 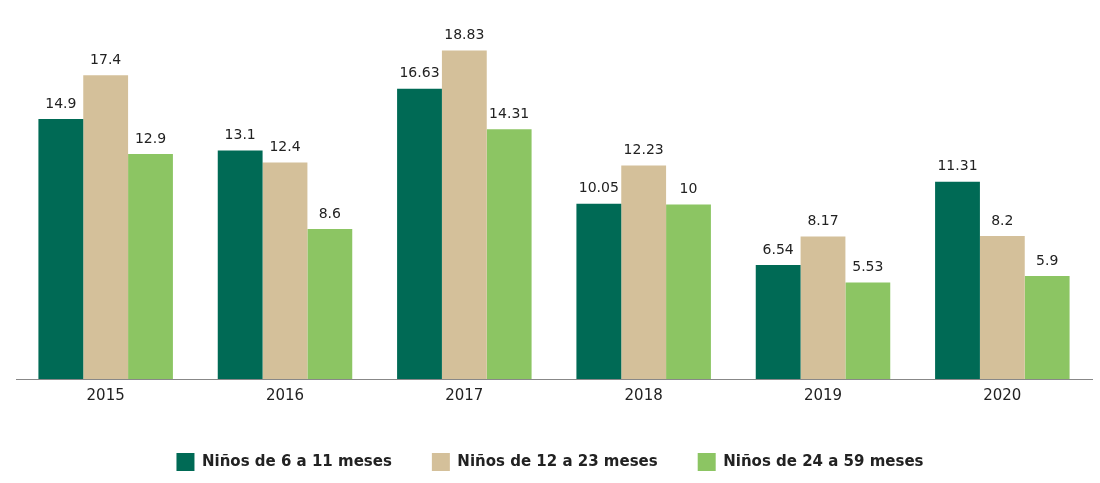 What do you see at coordinates (509, 112) in the screenshot?
I see `data-label: 14.31` at bounding box center [509, 112].